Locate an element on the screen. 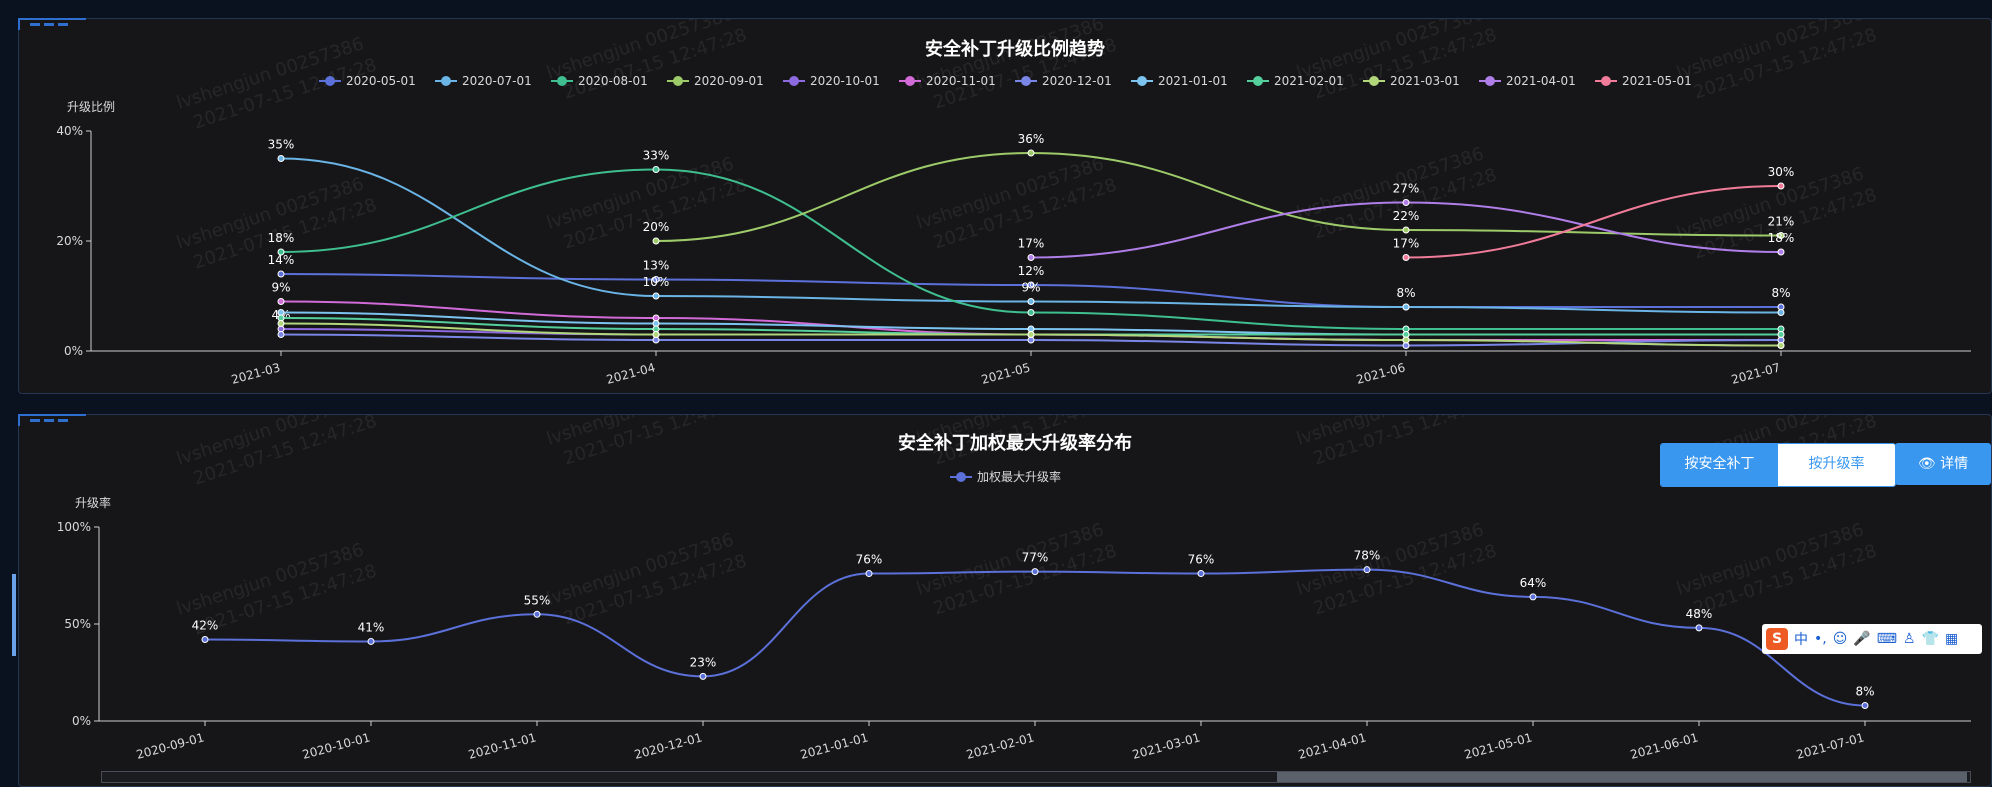 Image resolution: width=1992 pixels, height=787 pixels. toggle-by-patch-button: 按安全补丁 is located at coordinates (1719, 465).